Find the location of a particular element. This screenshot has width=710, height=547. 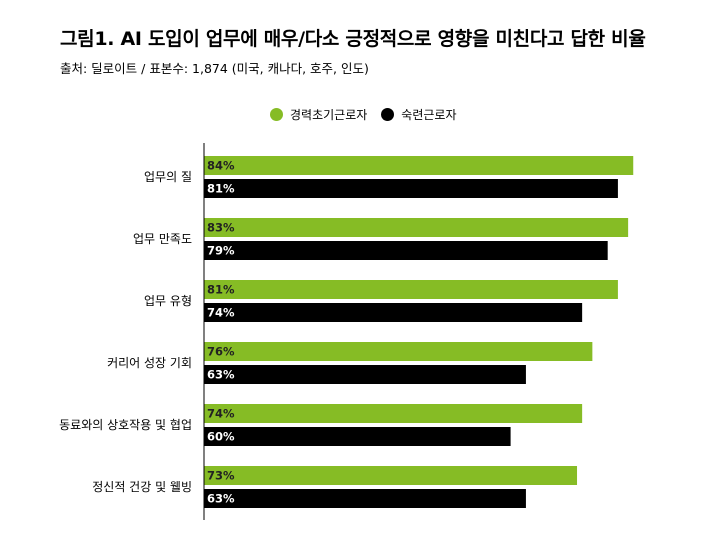

category-label-2: 업무 유형 is located at coordinates (168, 301).